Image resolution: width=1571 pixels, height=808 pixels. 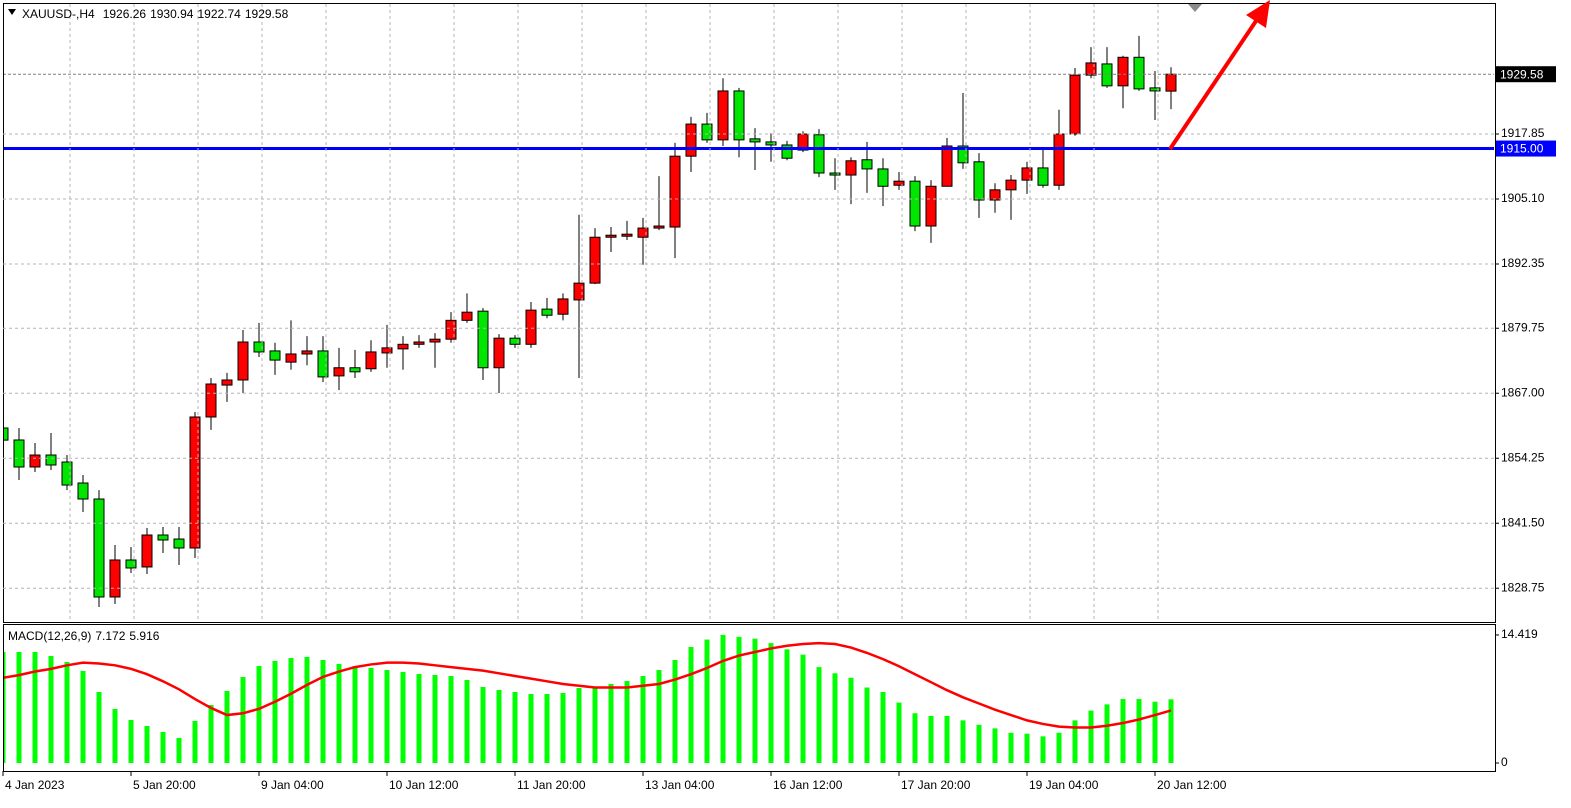 I want to click on x-tick-label: 19 Jan 04:00, so click(x=1064, y=785).